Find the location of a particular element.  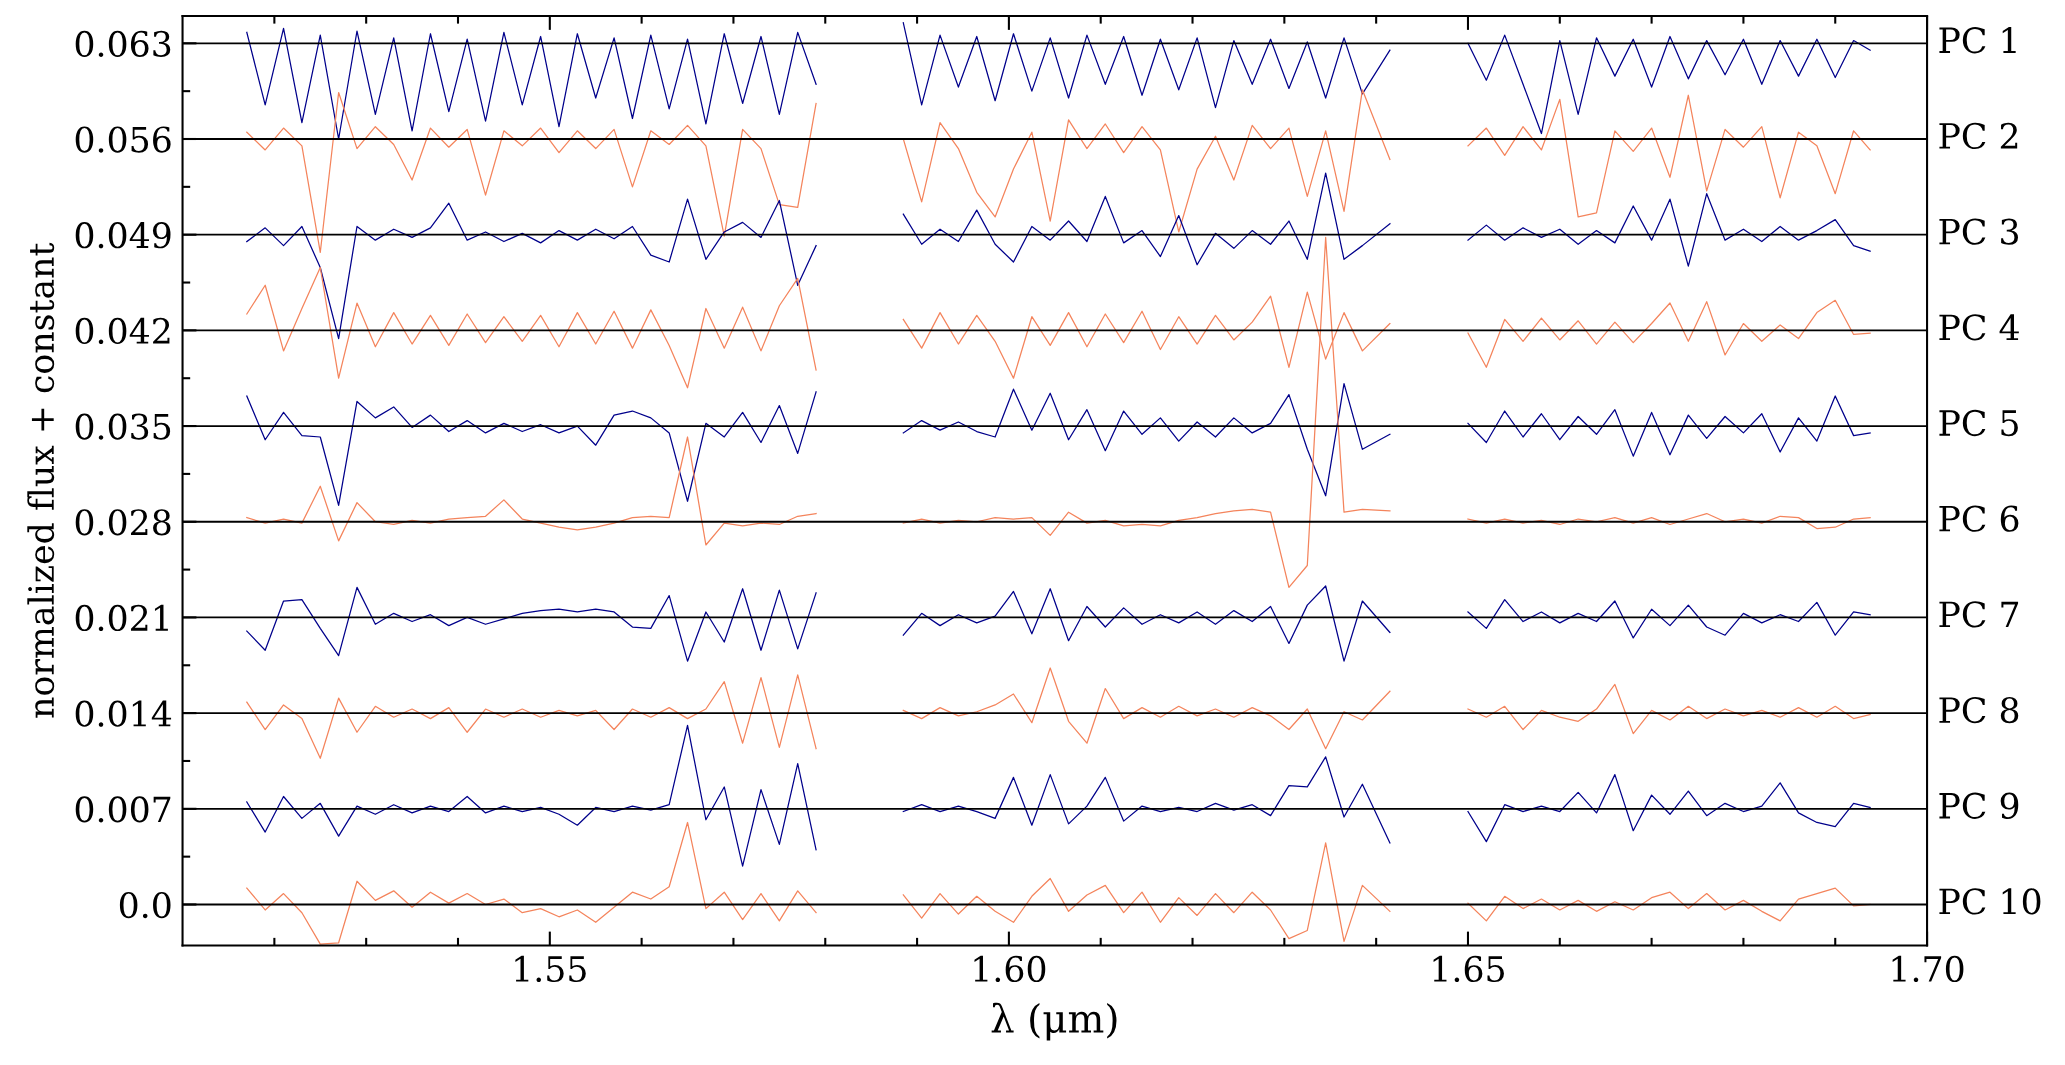

y-tick-label: 0.063 is located at coordinates (123, 43).